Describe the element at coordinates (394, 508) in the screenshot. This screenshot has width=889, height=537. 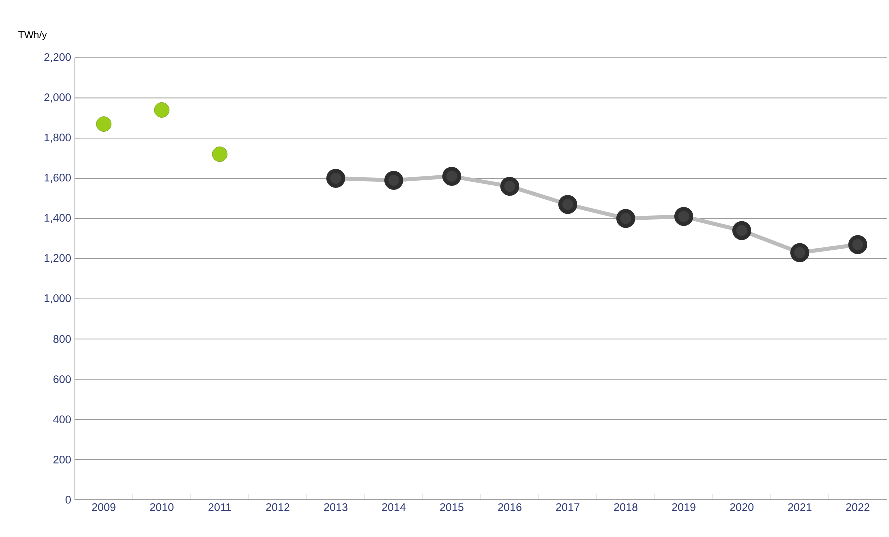
I see `x-tick-label: 2014` at that location.